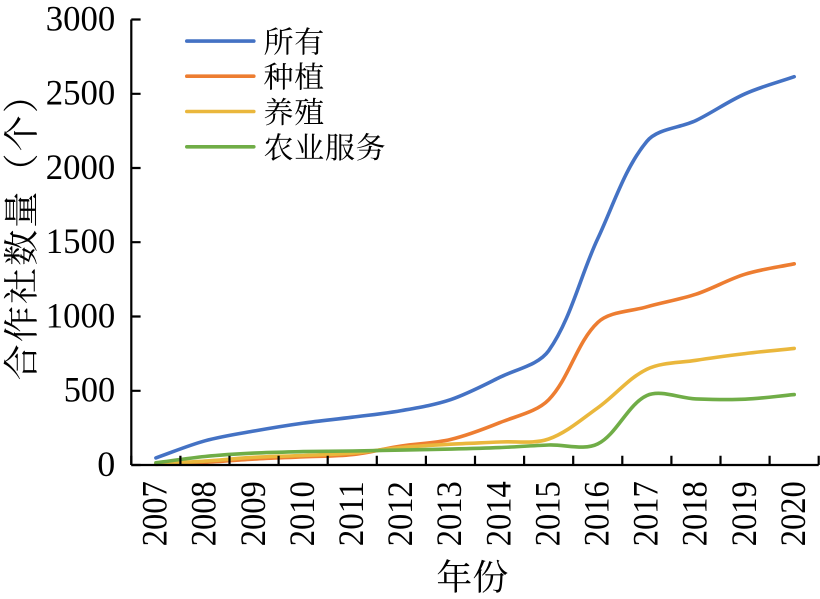 Image resolution: width=820 pixels, height=599 pixels. I want to click on svg-text: 2014, so click(498, 513).